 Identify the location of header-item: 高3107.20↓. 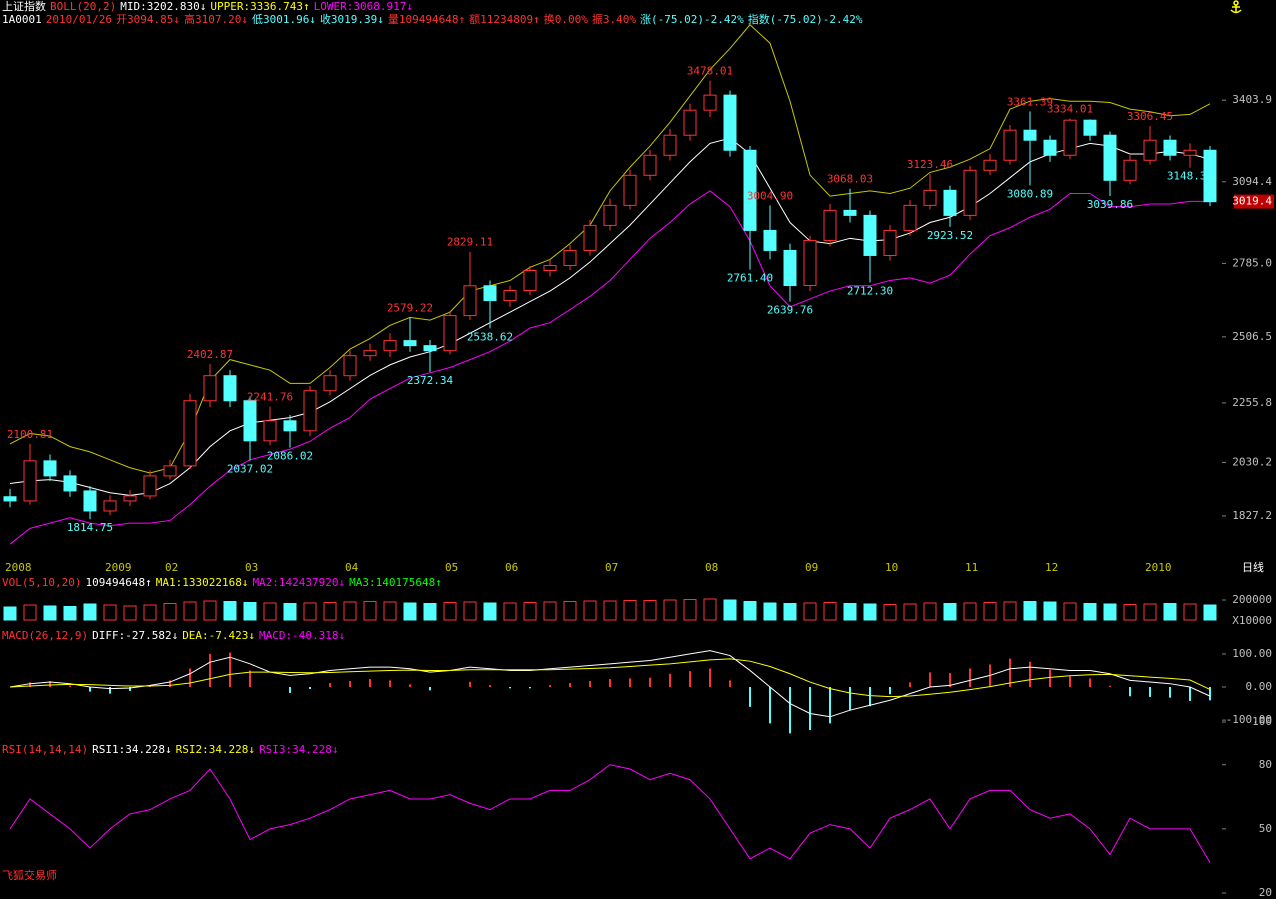
(216, 19).